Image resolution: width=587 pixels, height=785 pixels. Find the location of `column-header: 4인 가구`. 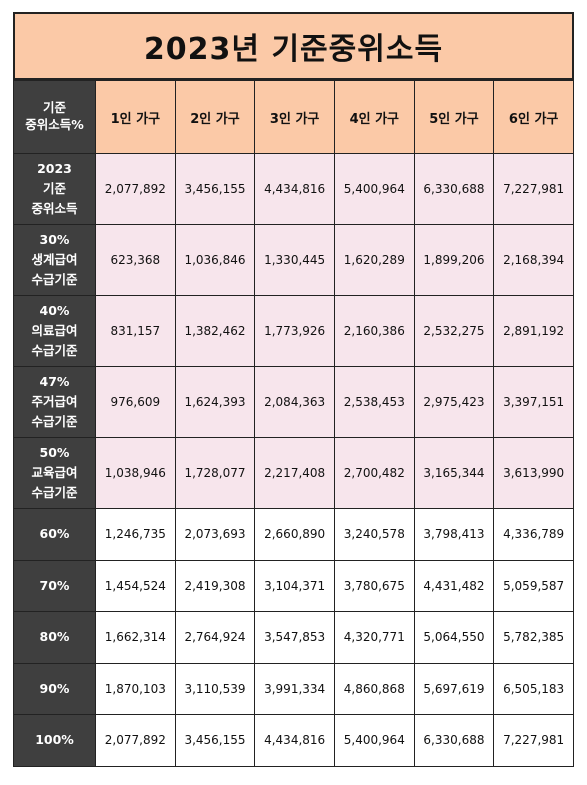

column-header: 4인 가구 is located at coordinates (374, 117).